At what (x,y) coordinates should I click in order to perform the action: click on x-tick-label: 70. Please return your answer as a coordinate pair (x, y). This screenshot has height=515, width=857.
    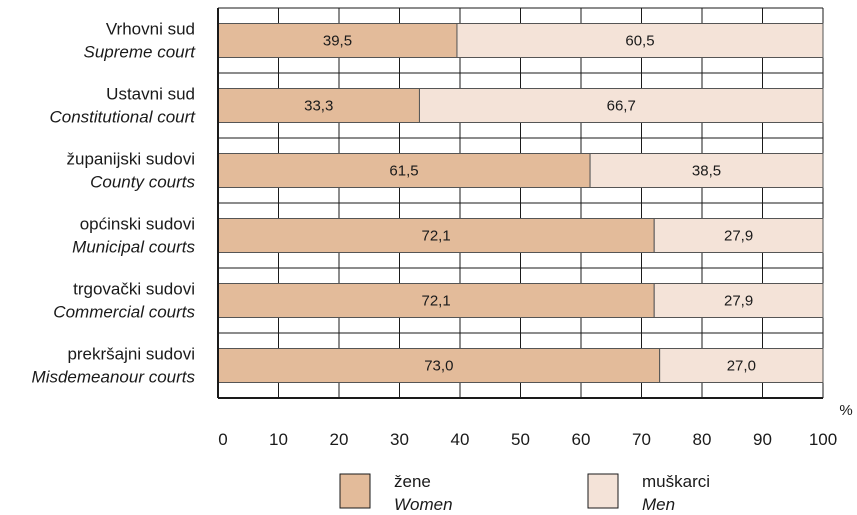
    Looking at the image, I should click on (641, 439).